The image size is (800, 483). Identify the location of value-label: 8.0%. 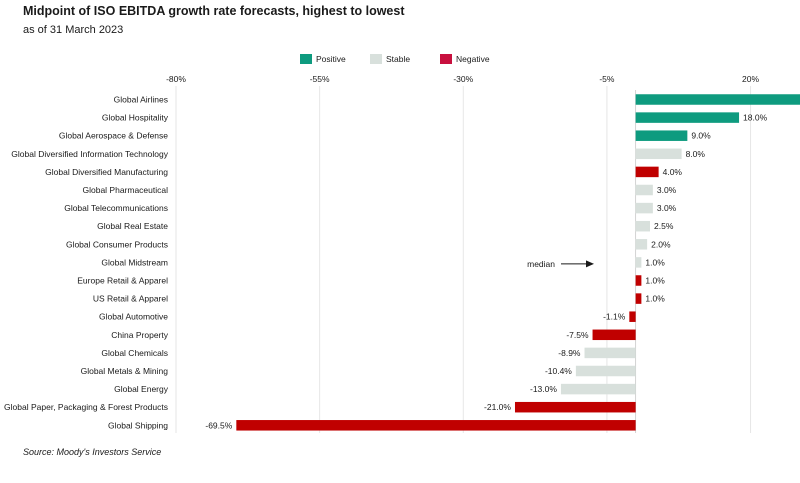
(696, 154).